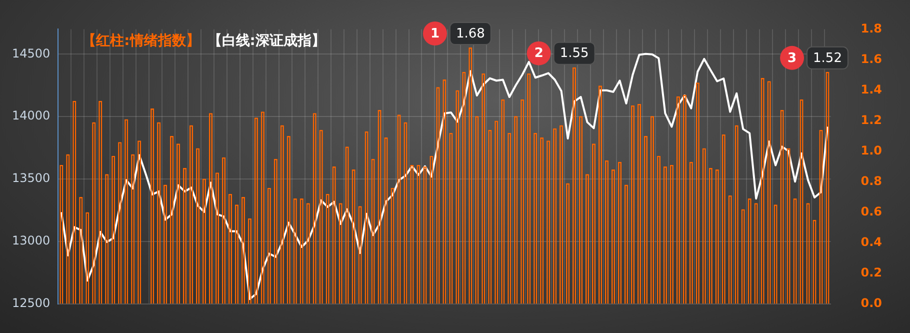 Image resolution: width=910 pixels, height=333 pixels. What do you see at coordinates (435, 34) in the screenshot?
I see `annotation: 1` at bounding box center [435, 34].